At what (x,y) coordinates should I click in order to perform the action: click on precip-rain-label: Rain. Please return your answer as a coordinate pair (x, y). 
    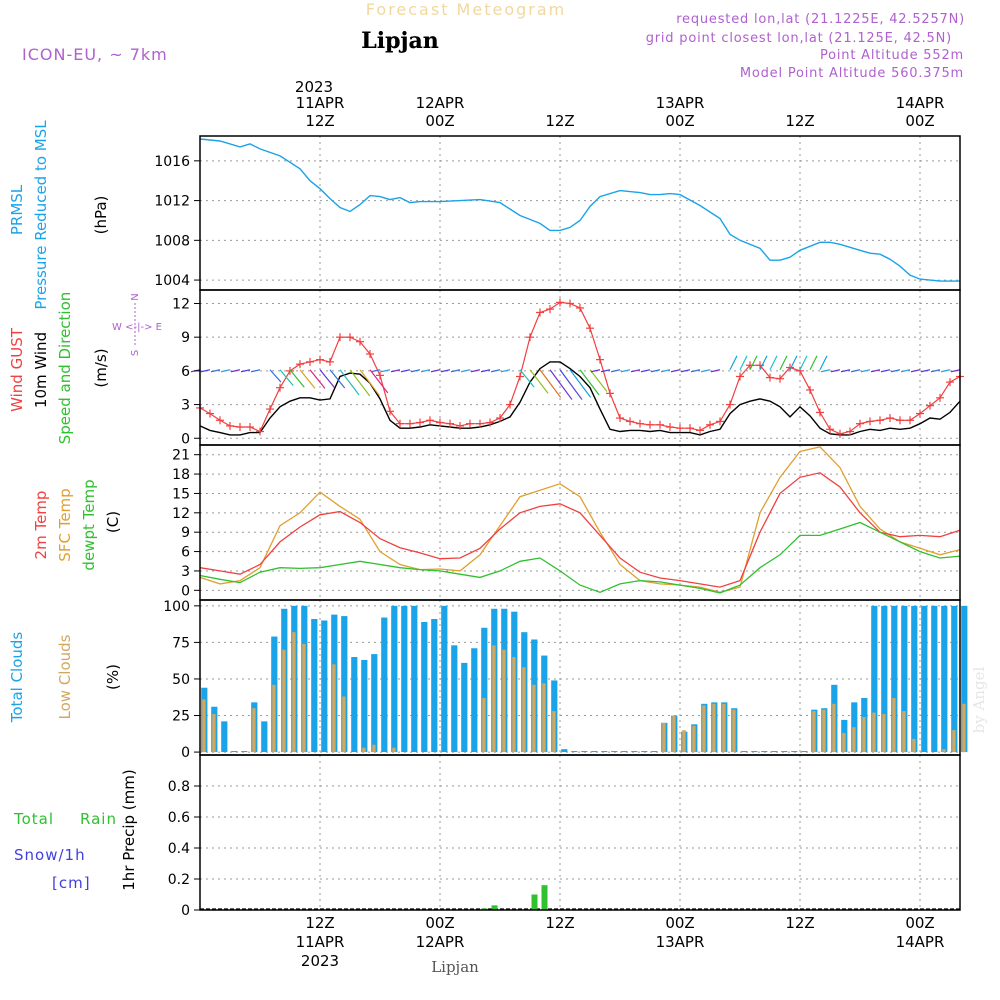
    Looking at the image, I should click on (98, 819).